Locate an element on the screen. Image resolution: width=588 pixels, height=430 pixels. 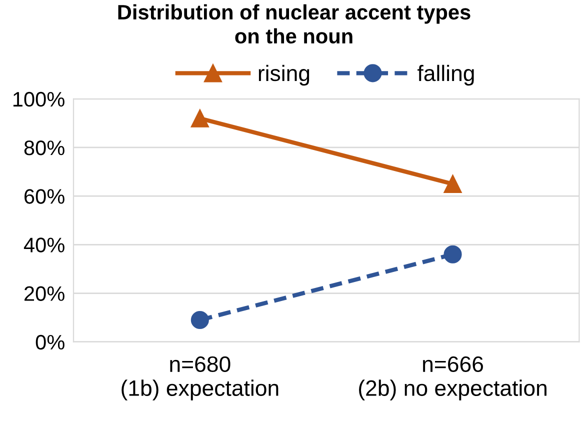
y-tick-label: 80% is located at coordinates (44, 148).